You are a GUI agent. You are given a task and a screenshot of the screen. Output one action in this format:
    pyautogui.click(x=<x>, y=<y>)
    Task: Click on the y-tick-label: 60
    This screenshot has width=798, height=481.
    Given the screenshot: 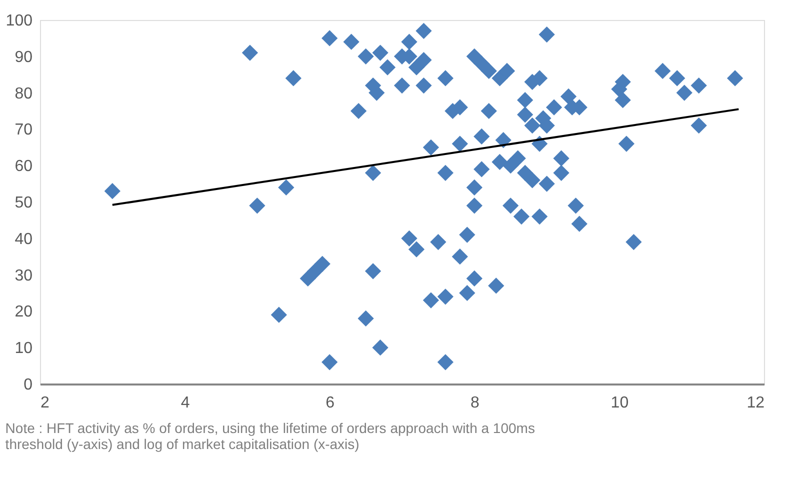 What is the action you would take?
    pyautogui.click(x=23, y=167)
    